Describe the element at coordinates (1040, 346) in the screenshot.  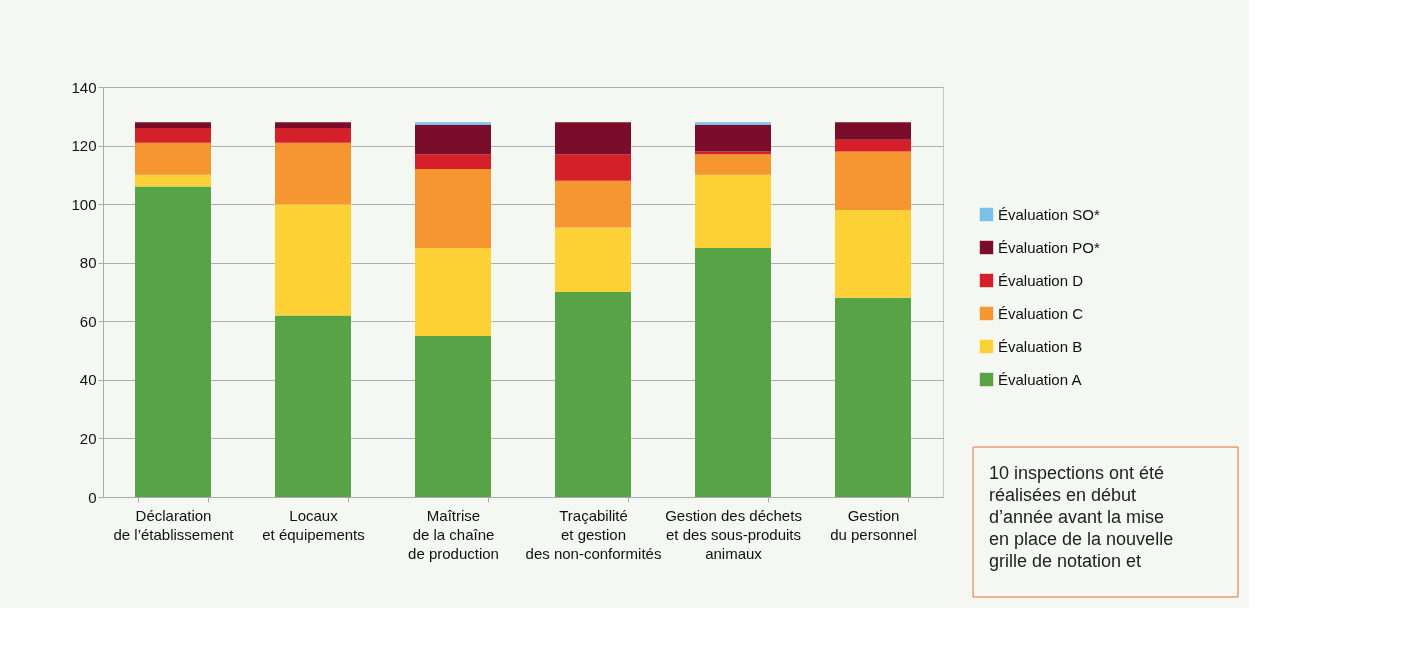
I see `legend-label: Évaluation B` at that location.